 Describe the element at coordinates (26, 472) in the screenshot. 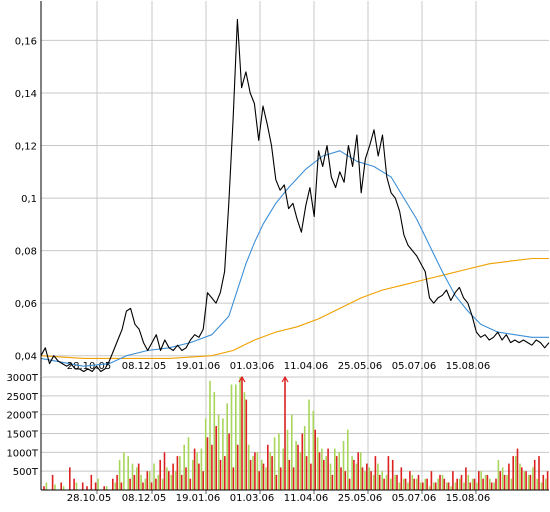

I see `volume-y-tick-label: 500T` at that location.